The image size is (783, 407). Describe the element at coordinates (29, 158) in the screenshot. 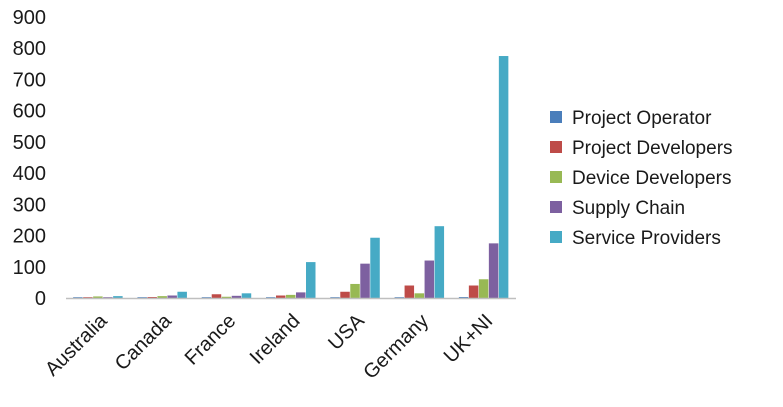

I see `y-axis-ticks: 0 100 200 300 400 500 600 700 800 900` at that location.